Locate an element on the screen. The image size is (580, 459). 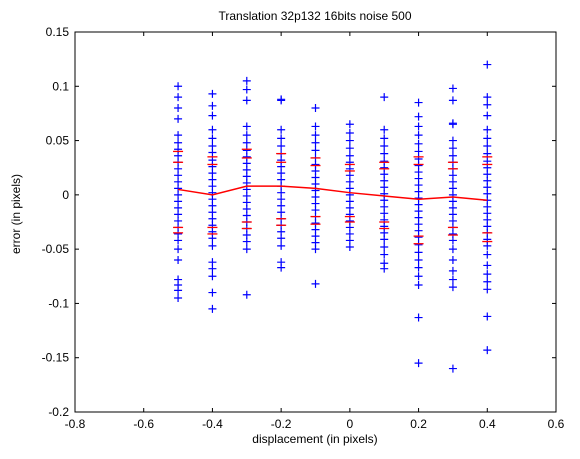
x-tick-label: 0 is located at coordinates (350, 424).